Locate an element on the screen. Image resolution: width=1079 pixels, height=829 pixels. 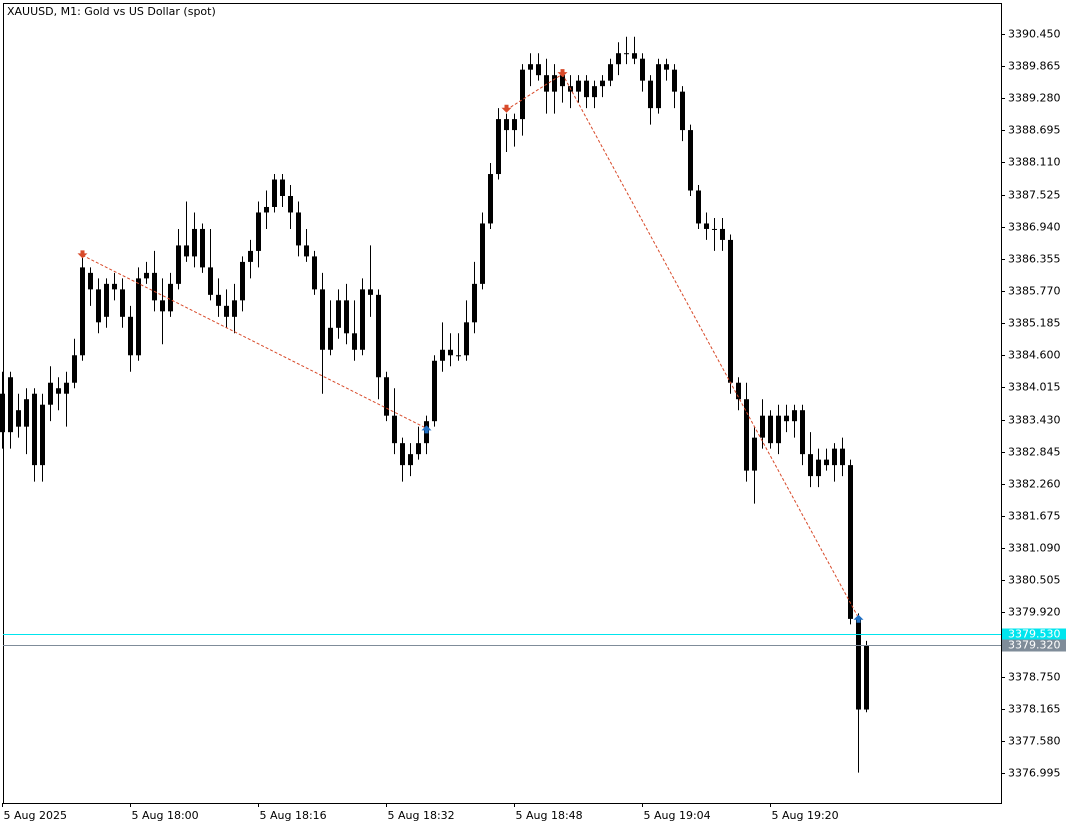
x-tick-label: 5 Aug 18:16 is located at coordinates (293, 815).